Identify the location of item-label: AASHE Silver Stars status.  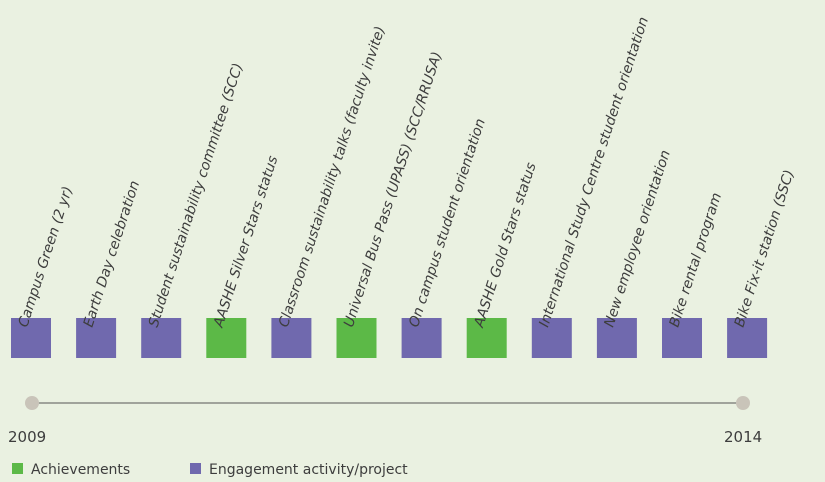
(246, 242).